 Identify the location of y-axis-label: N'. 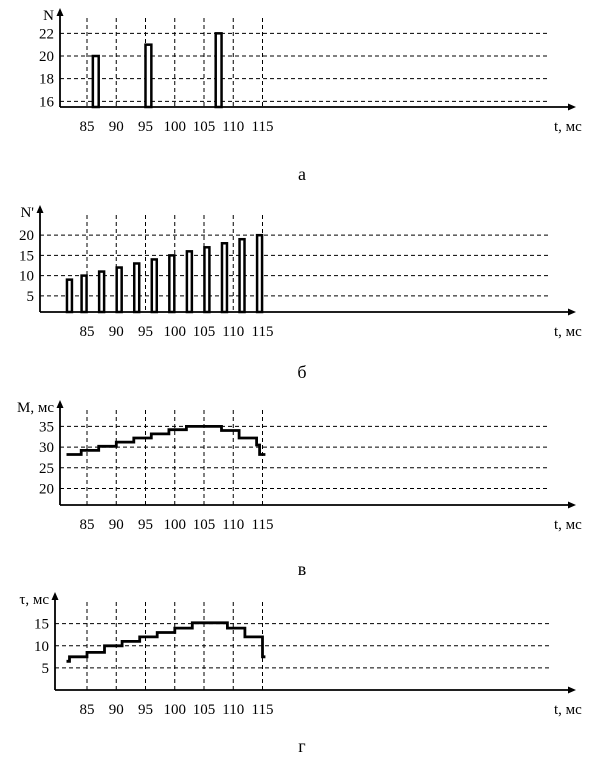
(27, 213).